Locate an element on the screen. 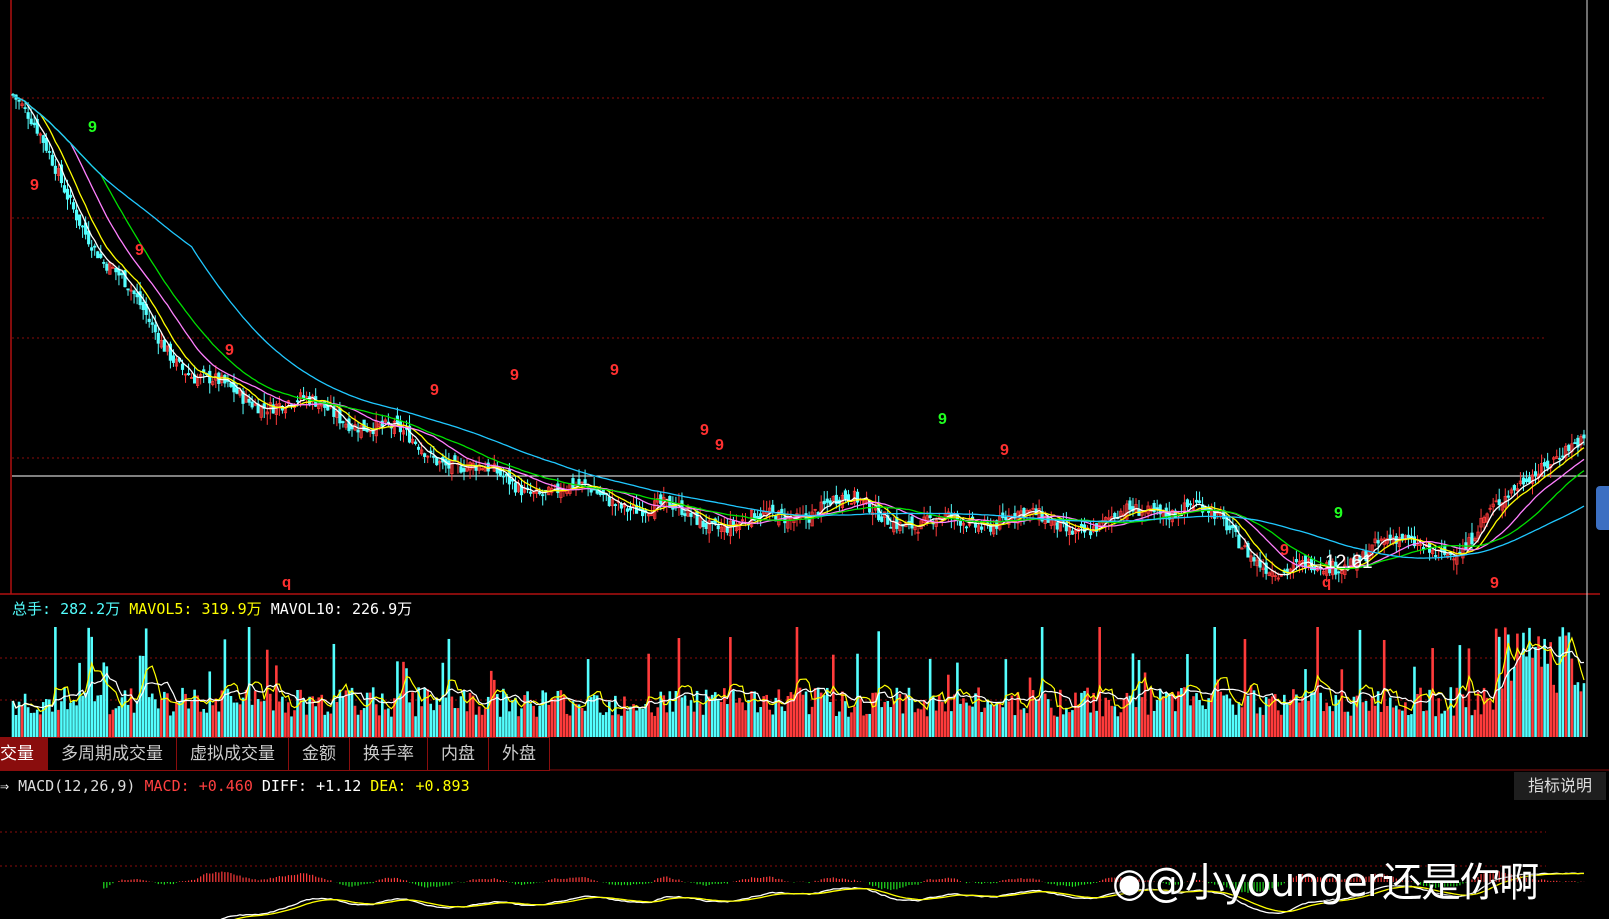 This screenshot has width=1609, height=919. tab-virtual-volume: 虚拟成交量 is located at coordinates (233, 754).